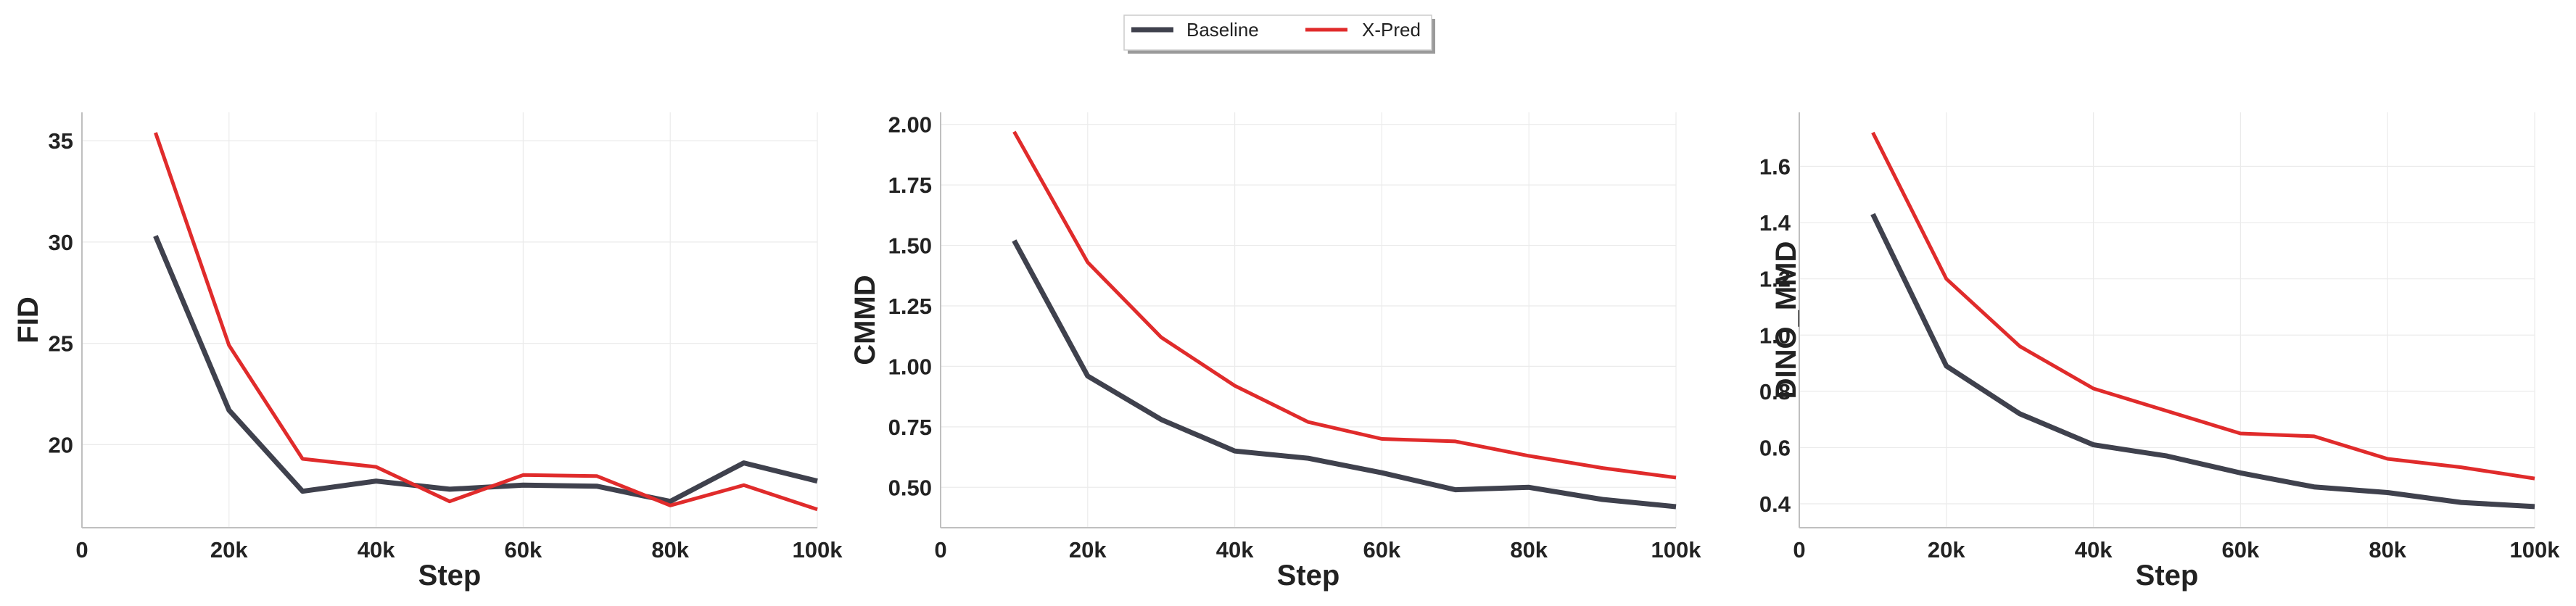 This screenshot has height=606, width=2576. What do you see at coordinates (61, 344) in the screenshot?
I see `y-tick-label: 25` at bounding box center [61, 344].